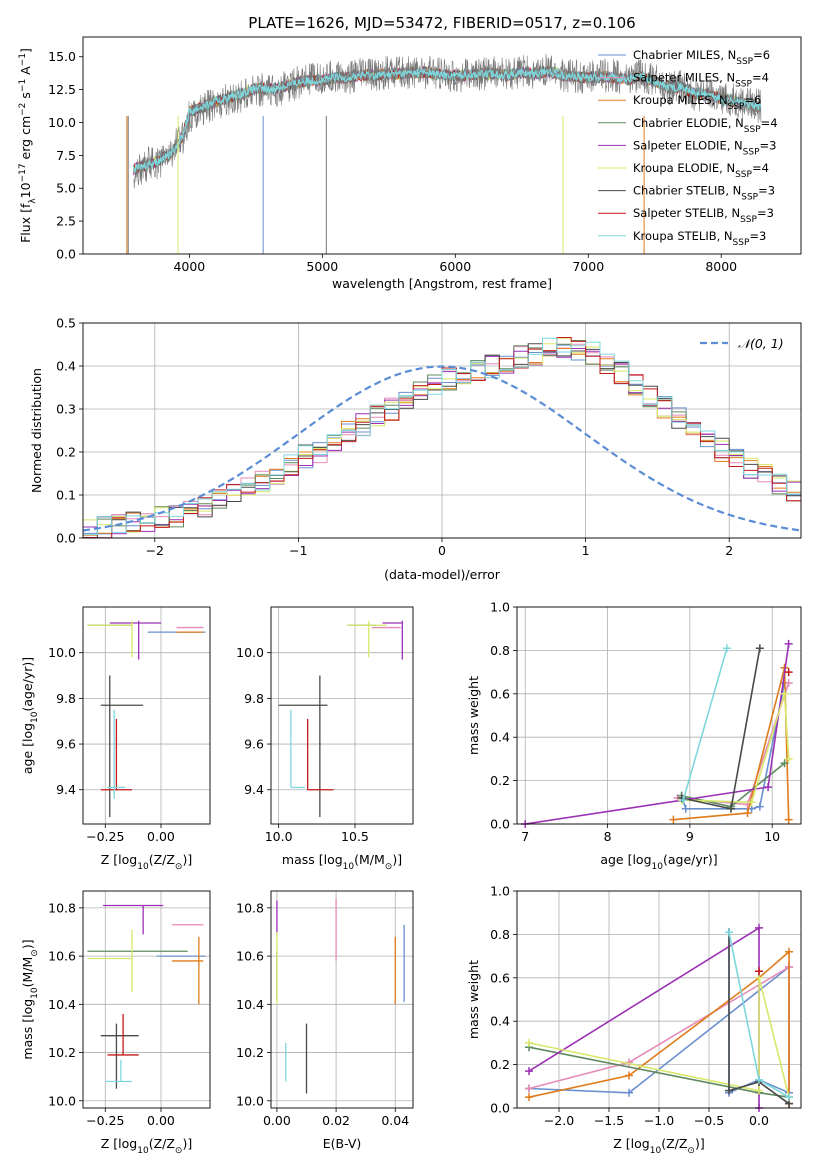  What do you see at coordinates (735, 748) in the screenshot?
I see `mass-weight-vs-age-series-line` at bounding box center [735, 748].